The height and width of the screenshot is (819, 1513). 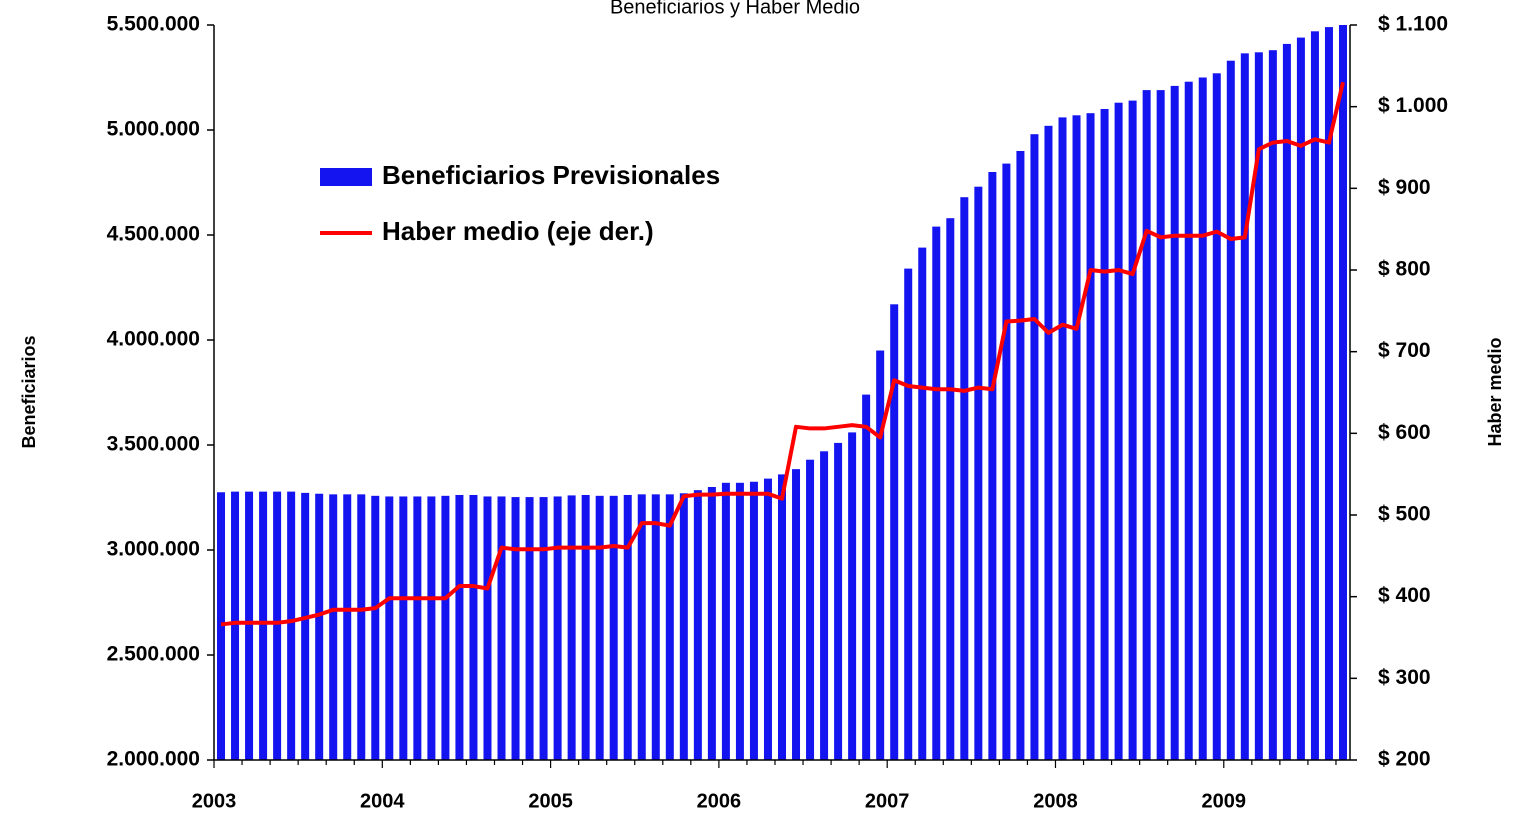 What do you see at coordinates (1404, 187) in the screenshot?
I see `y2-tick-label: $ 900` at bounding box center [1404, 187].